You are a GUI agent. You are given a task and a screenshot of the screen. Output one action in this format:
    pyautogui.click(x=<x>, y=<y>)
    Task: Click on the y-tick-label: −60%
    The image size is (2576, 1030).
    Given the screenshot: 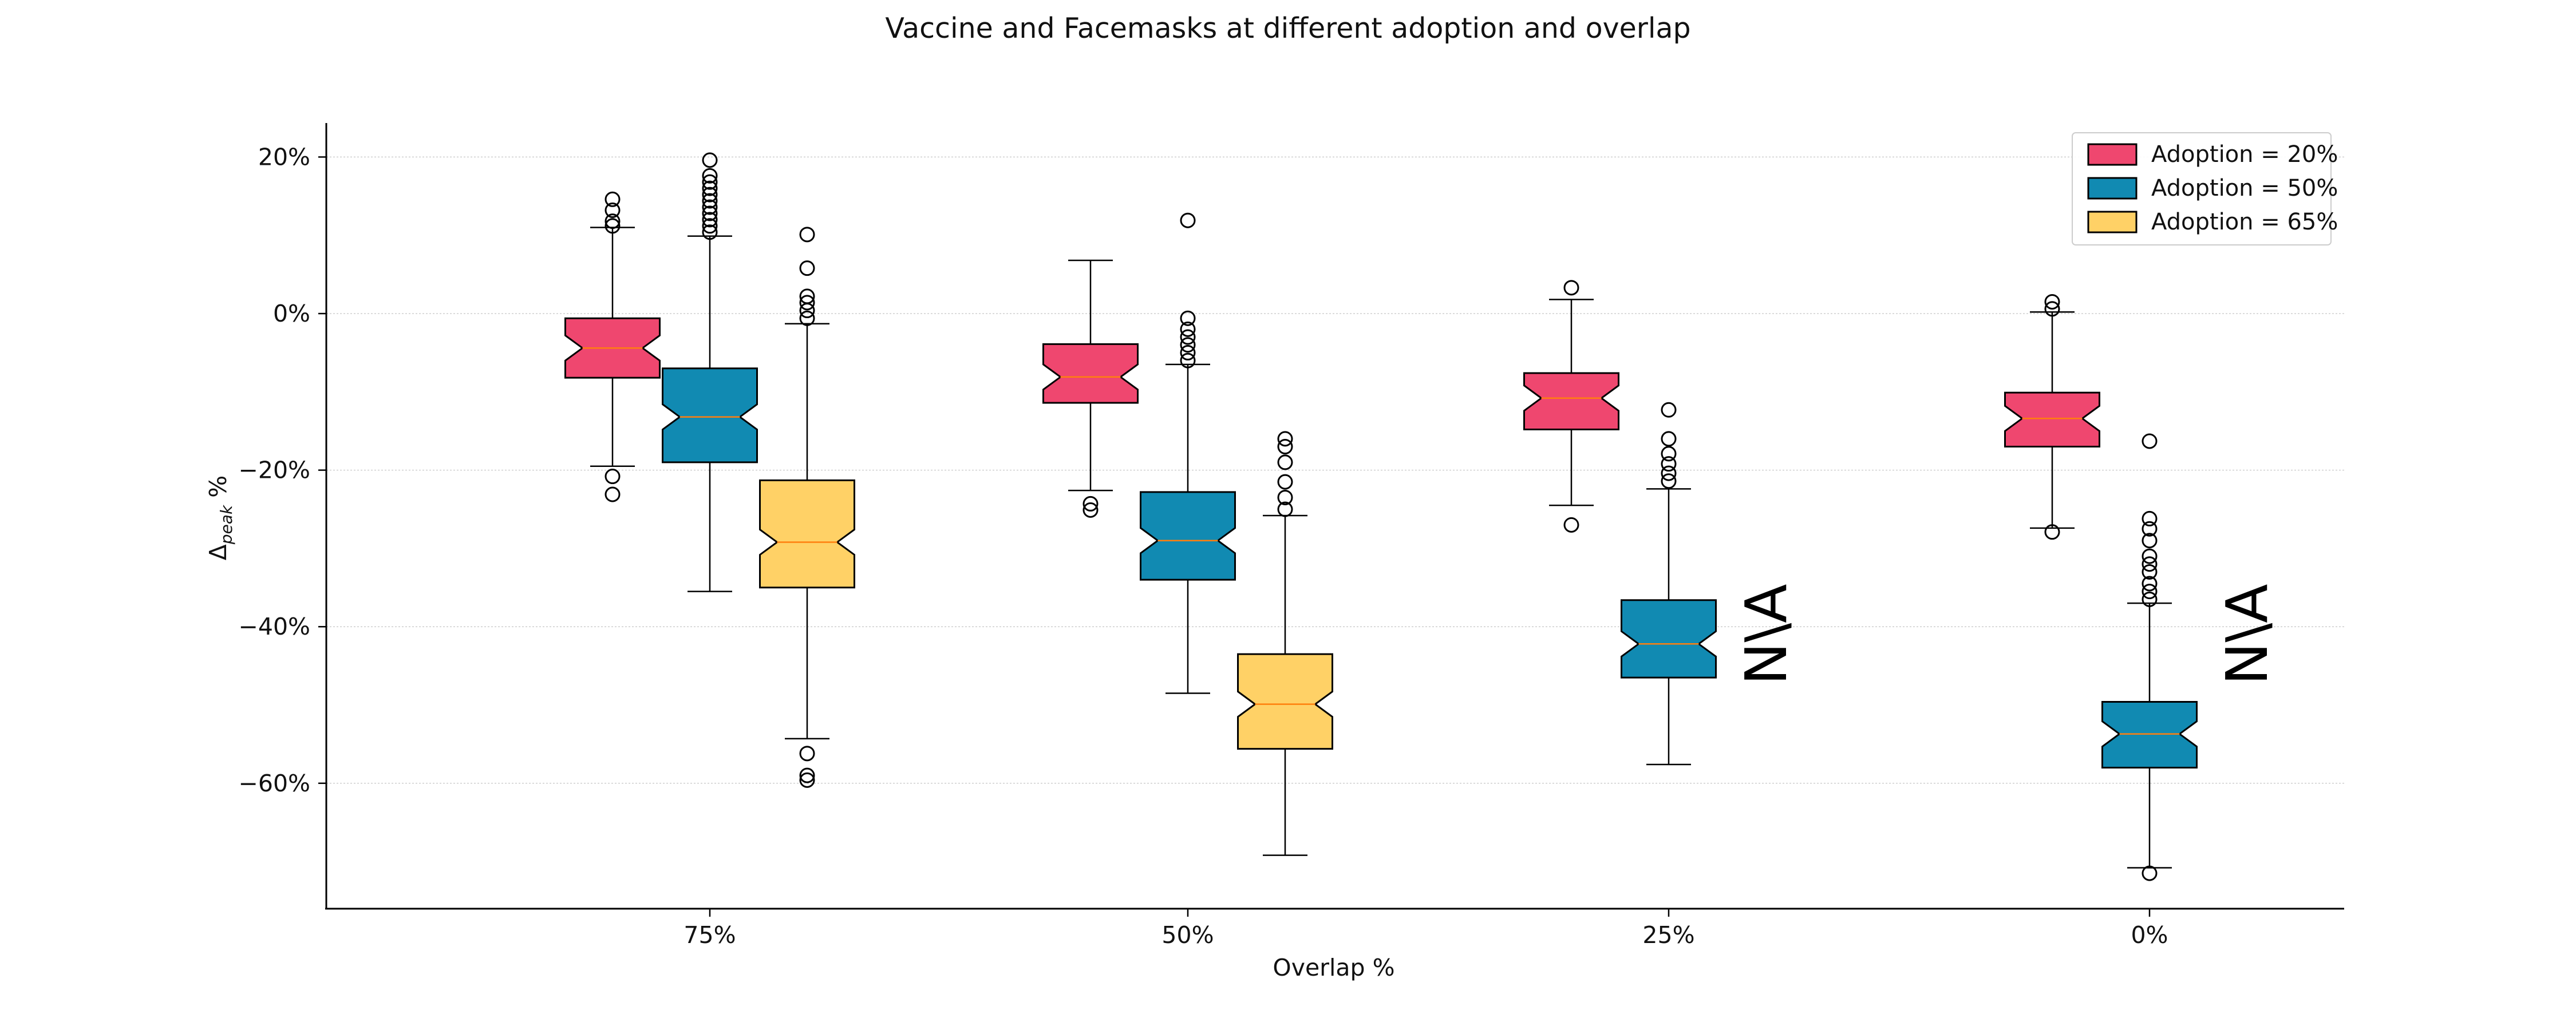 What is the action you would take?
    pyautogui.click(x=274, y=783)
    